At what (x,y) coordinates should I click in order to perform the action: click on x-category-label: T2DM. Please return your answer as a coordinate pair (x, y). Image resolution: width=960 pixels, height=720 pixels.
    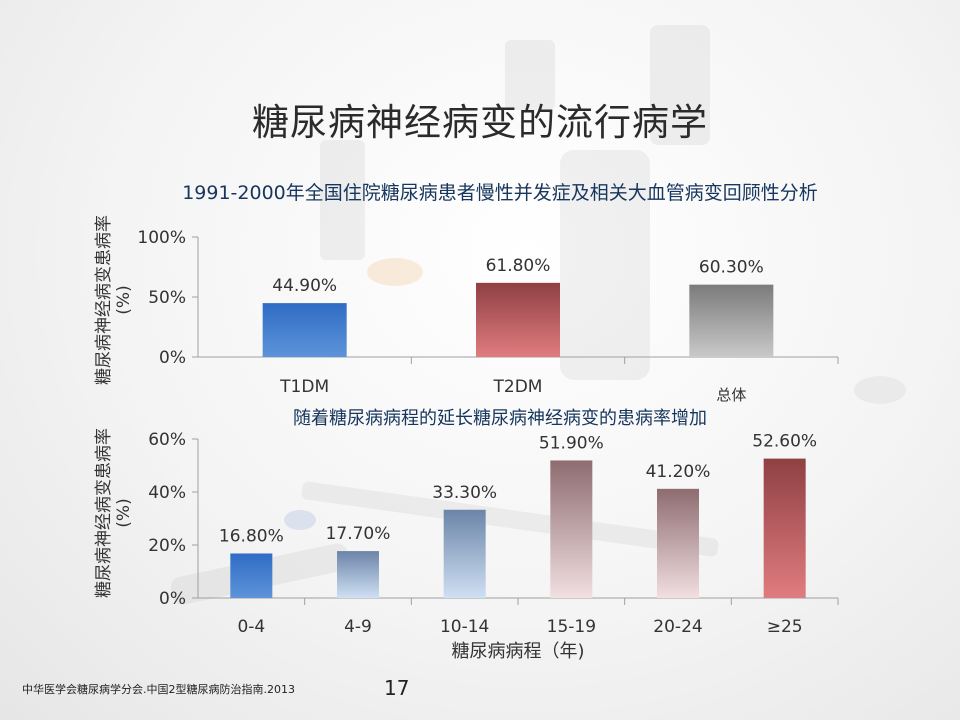
    Looking at the image, I should click on (518, 387).